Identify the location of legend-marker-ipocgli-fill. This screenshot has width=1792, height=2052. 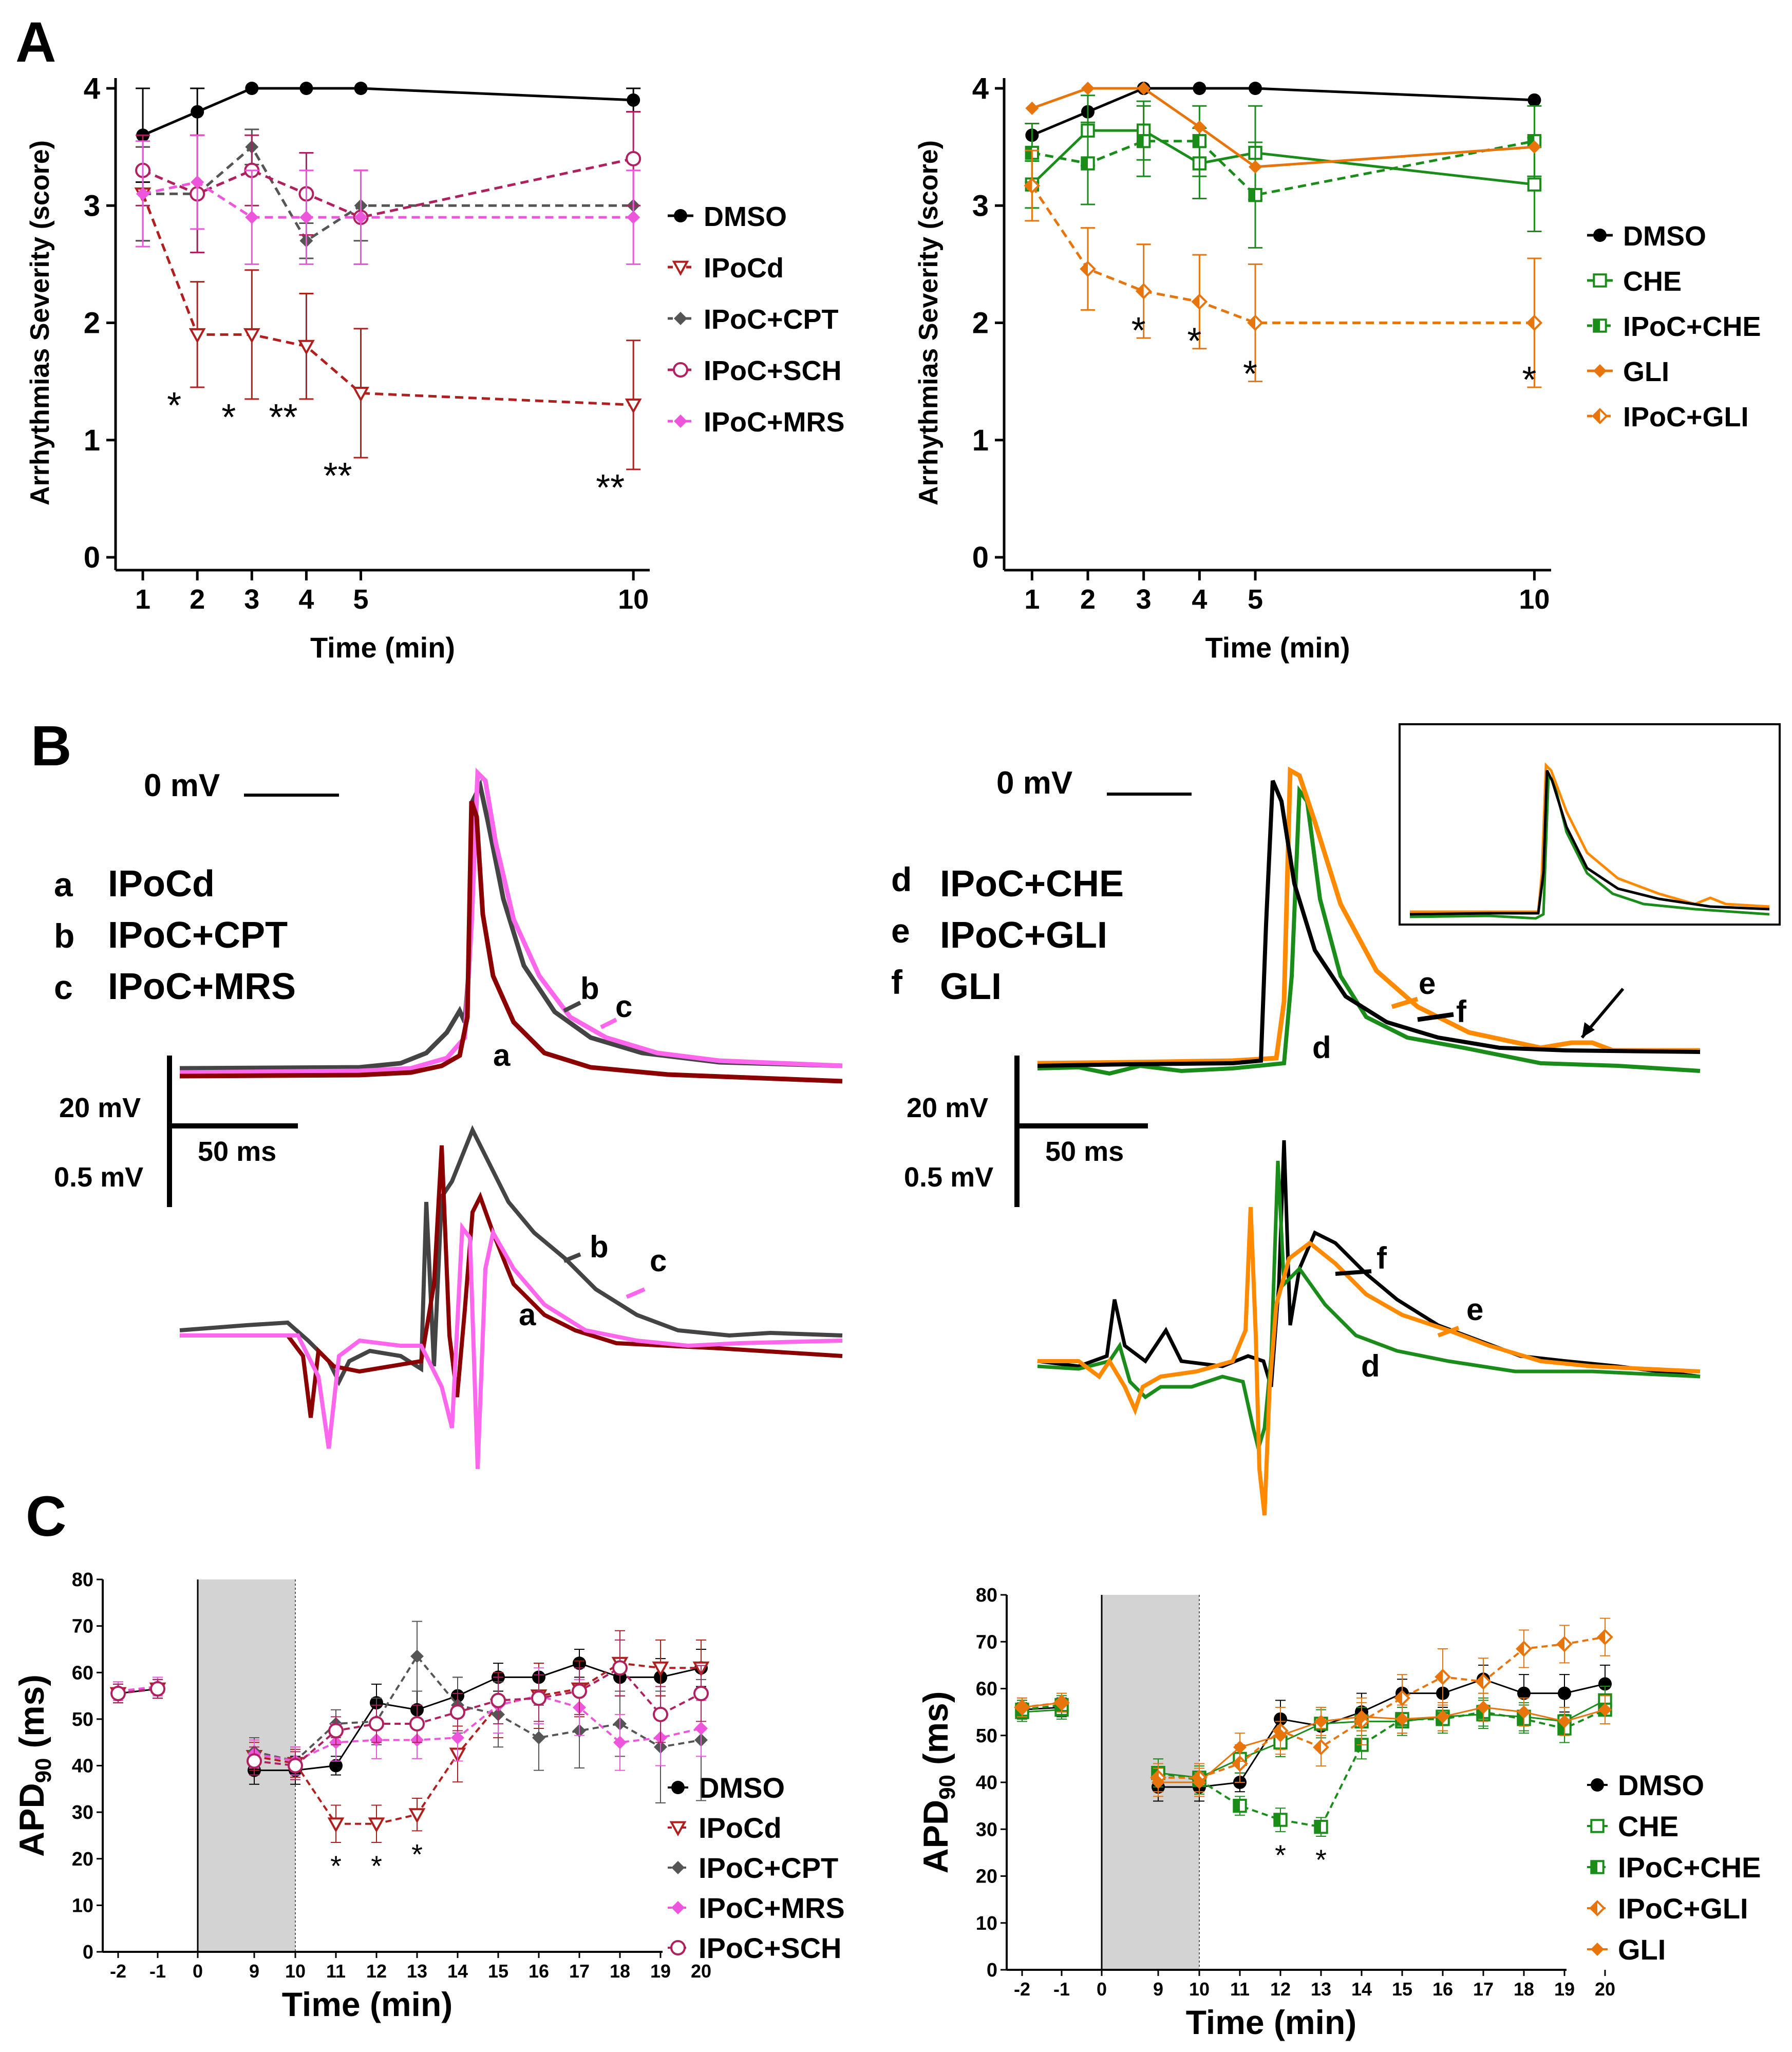
(1594, 1909).